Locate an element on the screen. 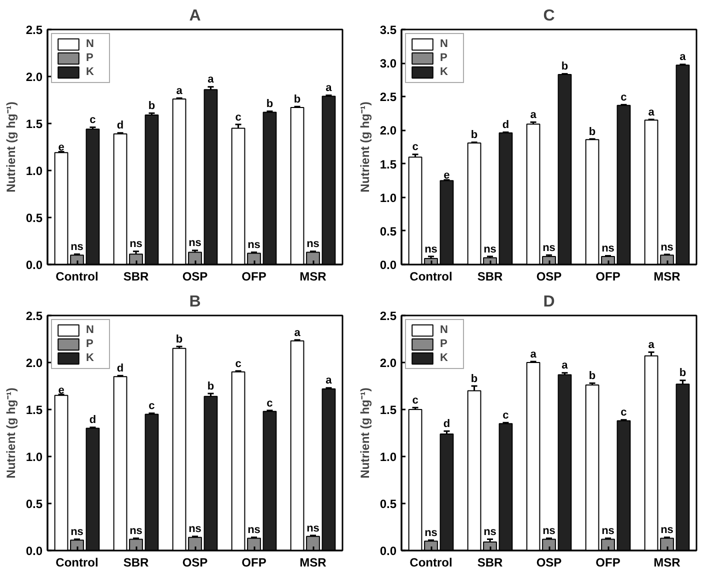  chart-title: B is located at coordinates (195, 302).